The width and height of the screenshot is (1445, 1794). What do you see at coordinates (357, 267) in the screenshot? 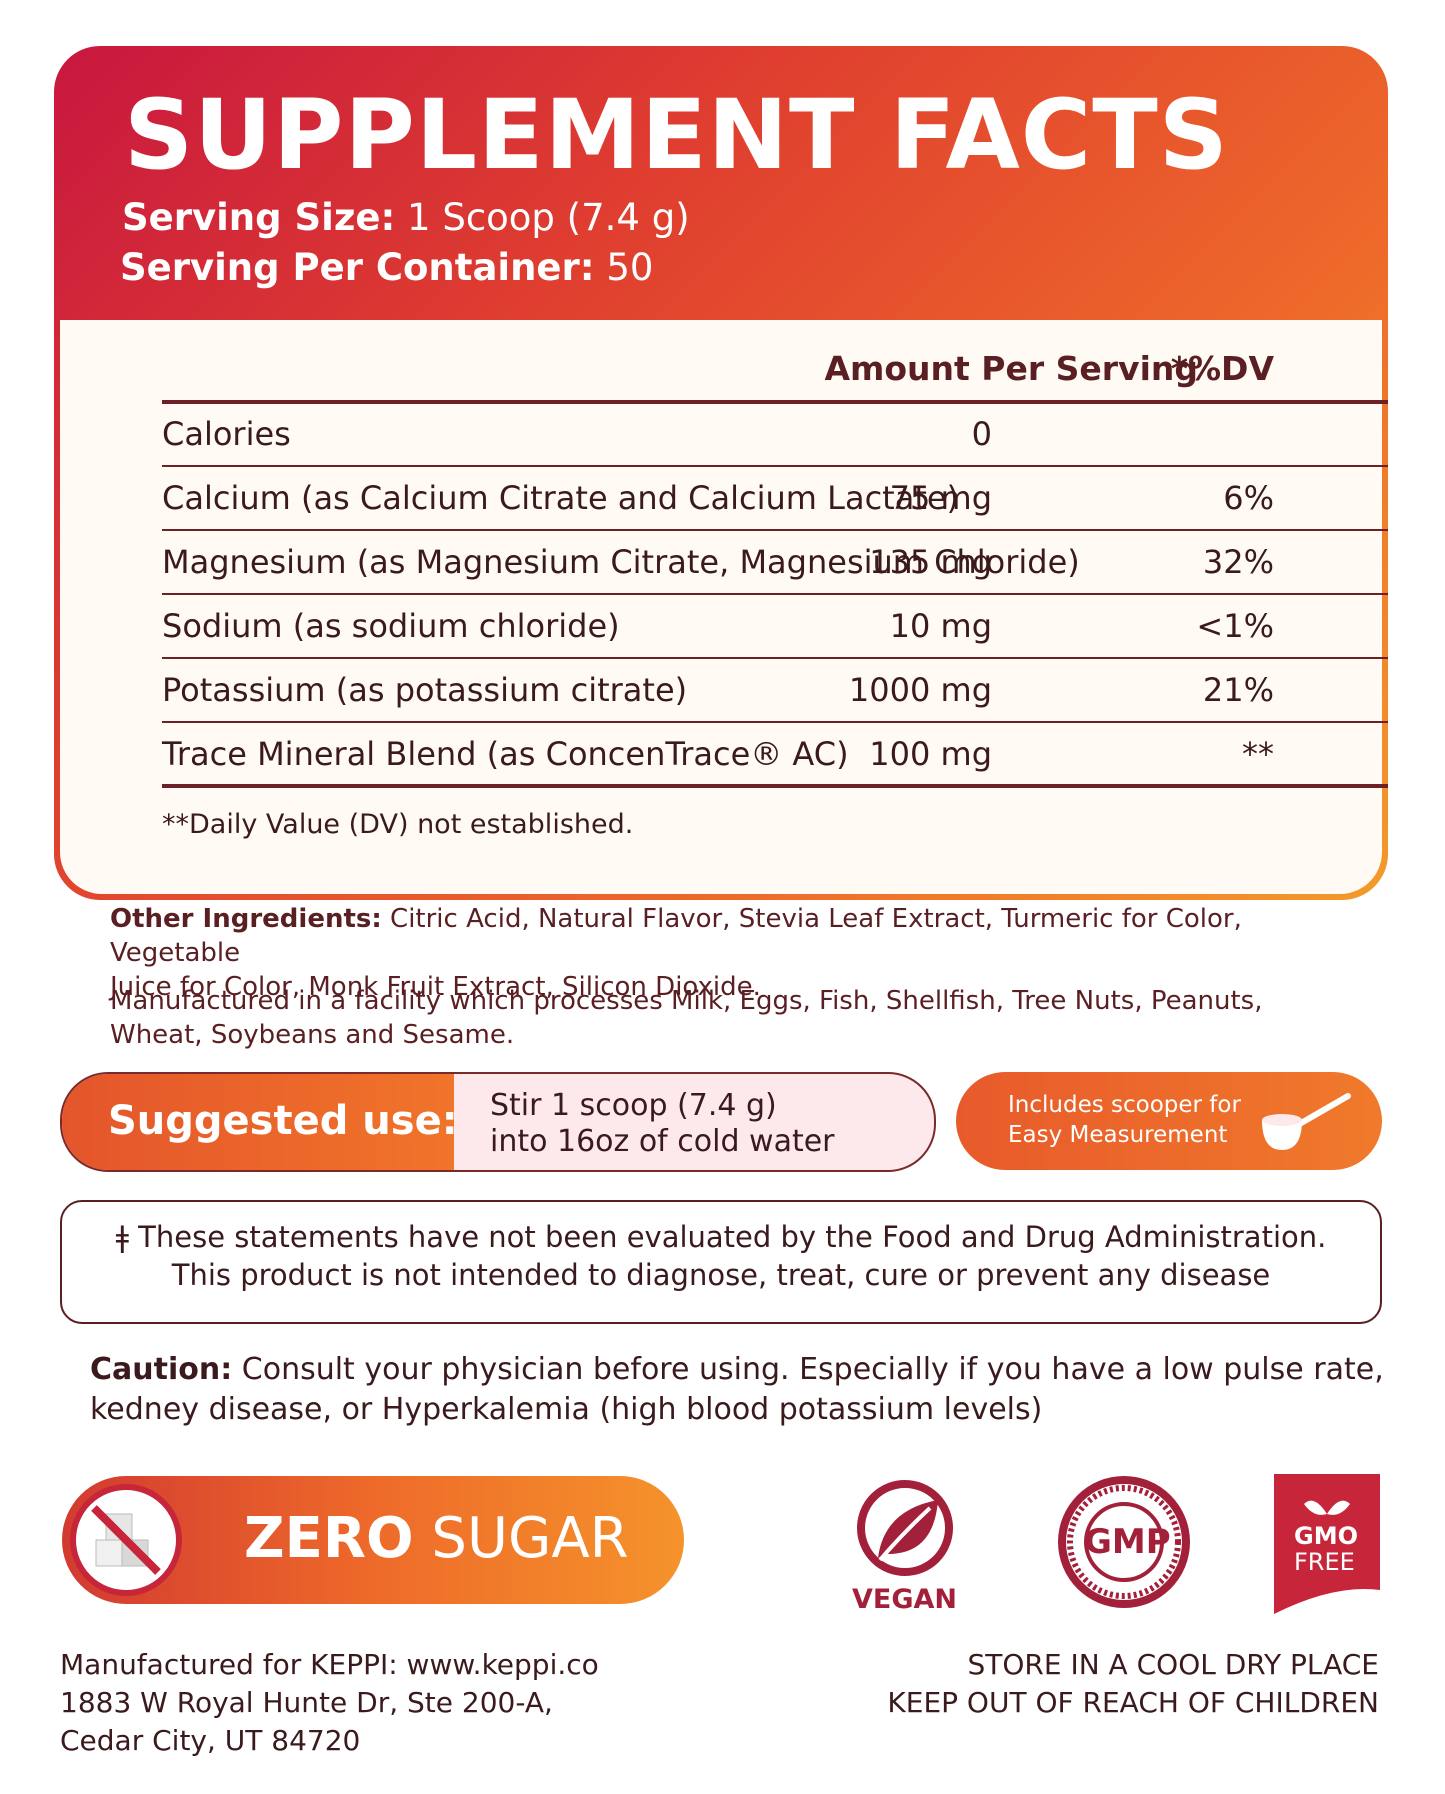
I see `serving-per-container-label: Serving Per Container:` at bounding box center [357, 267].